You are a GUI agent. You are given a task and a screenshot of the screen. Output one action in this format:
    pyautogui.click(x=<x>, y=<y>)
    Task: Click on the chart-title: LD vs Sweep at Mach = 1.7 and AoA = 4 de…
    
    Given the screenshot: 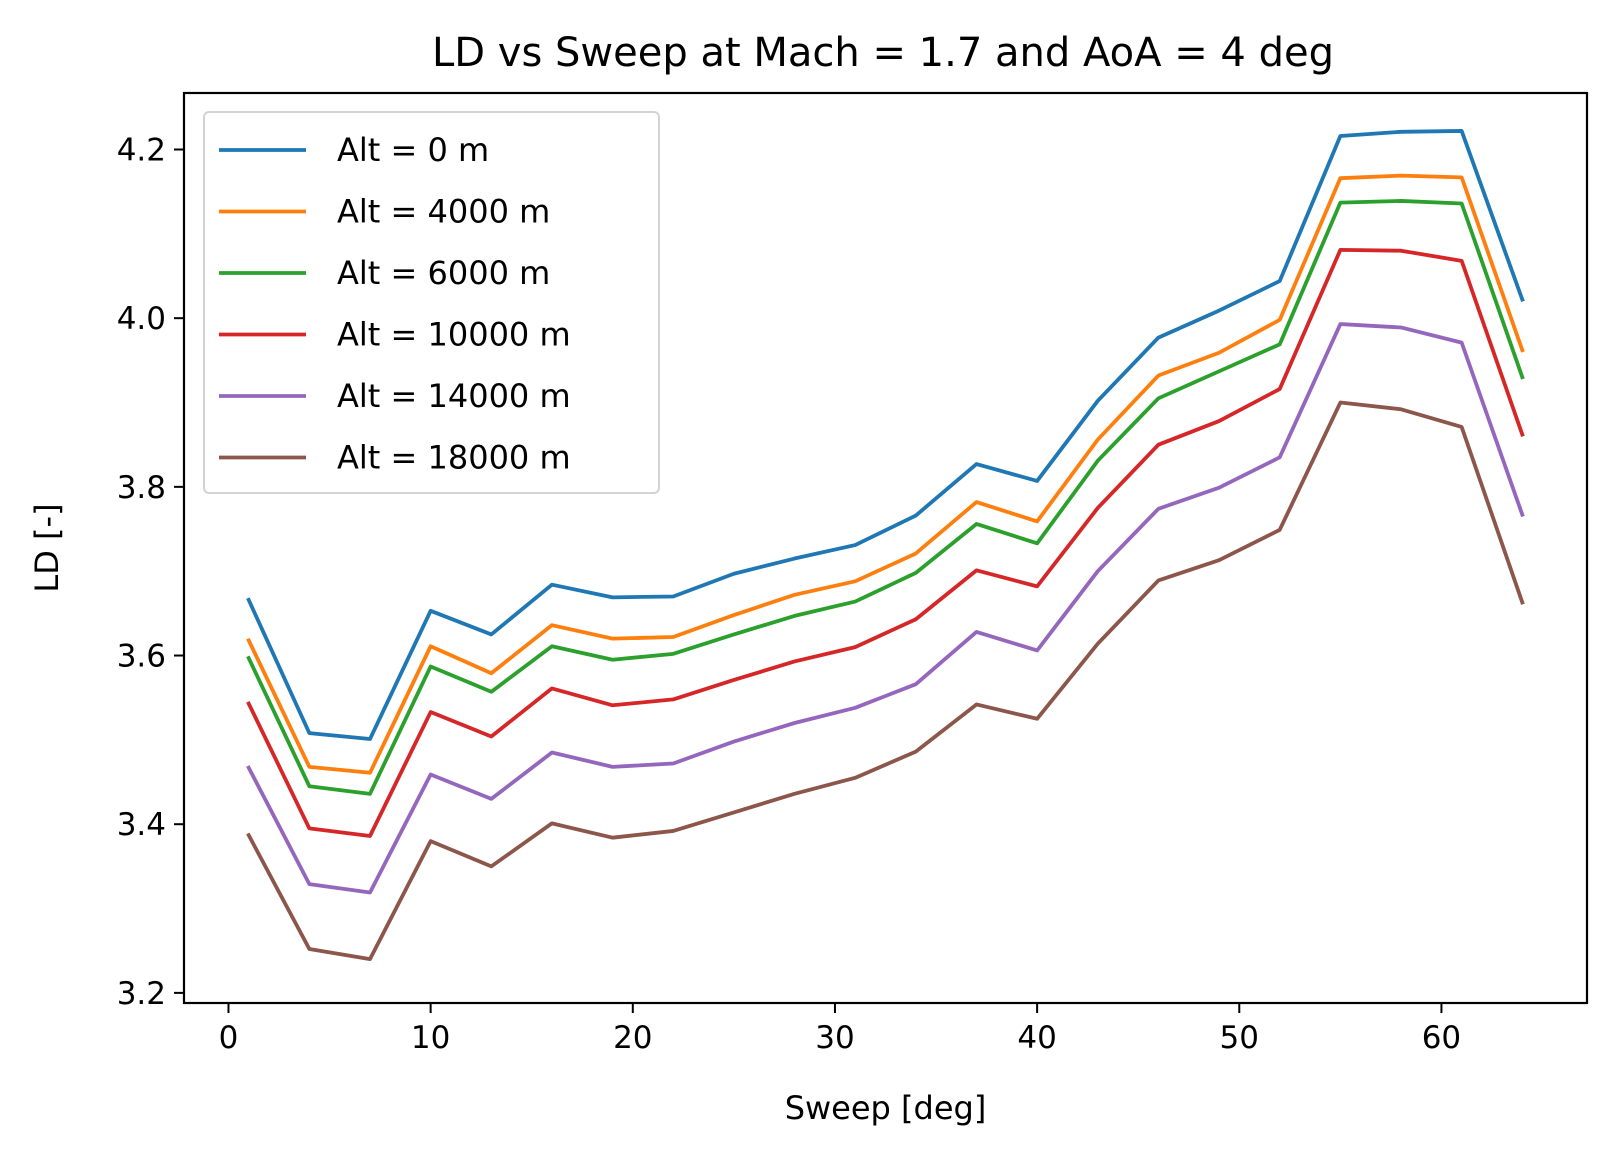 What is the action you would take?
    pyautogui.click(x=883, y=53)
    